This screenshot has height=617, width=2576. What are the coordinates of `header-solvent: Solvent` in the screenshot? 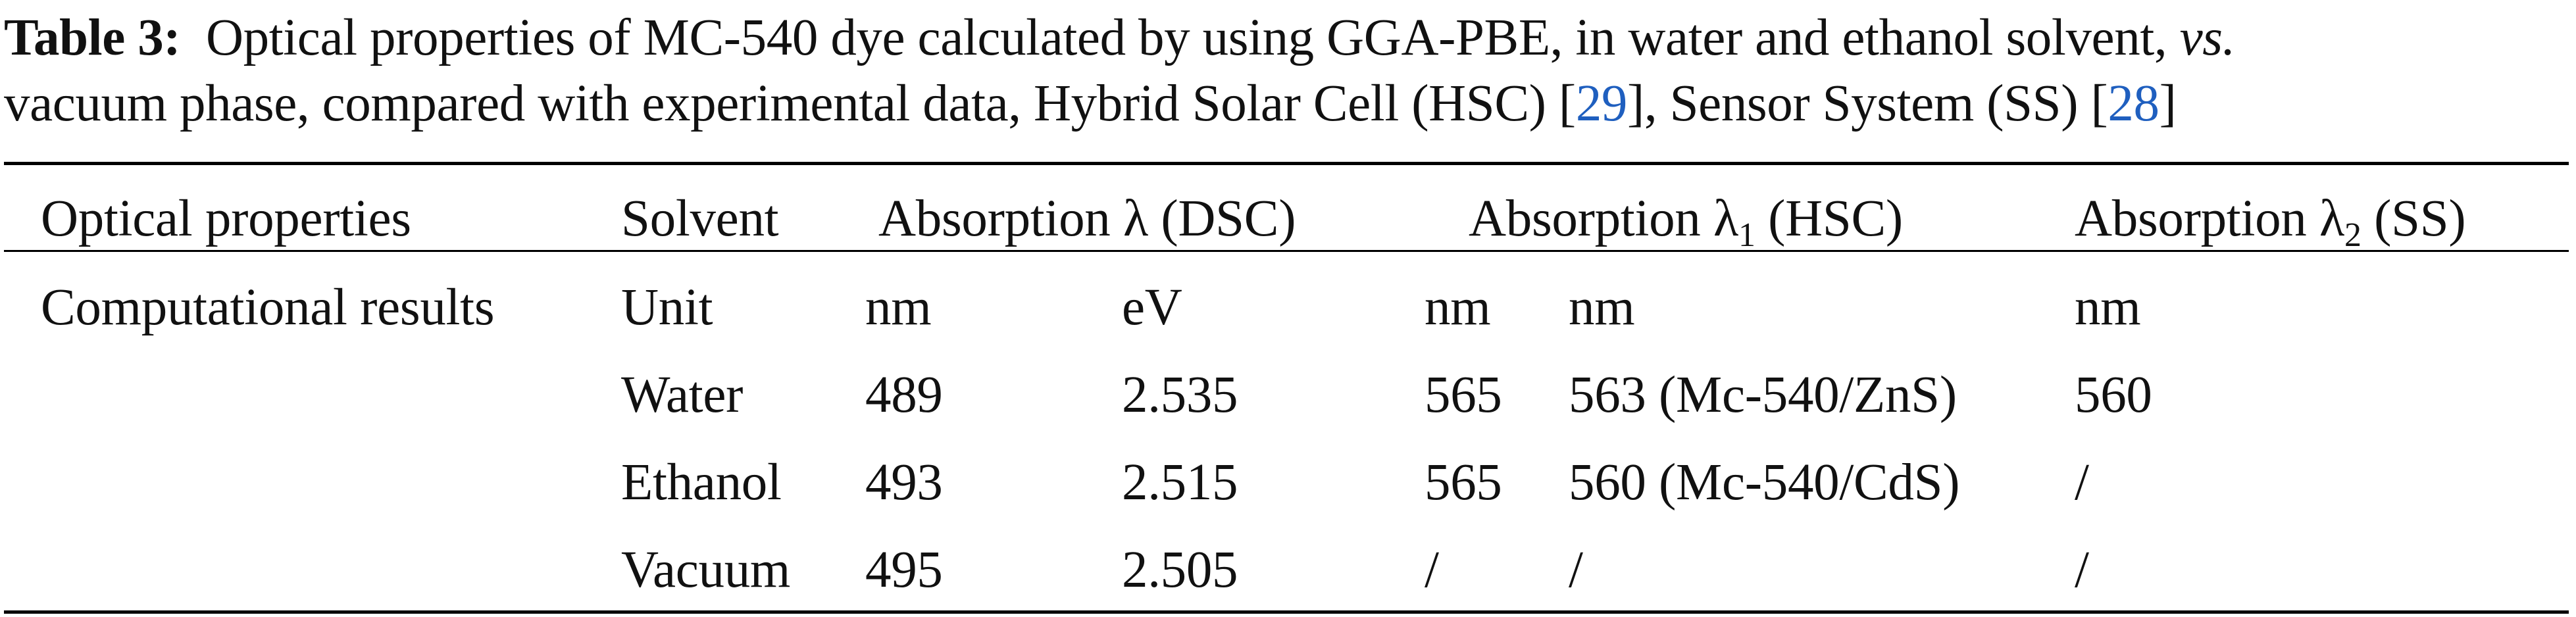 It's located at (700, 218).